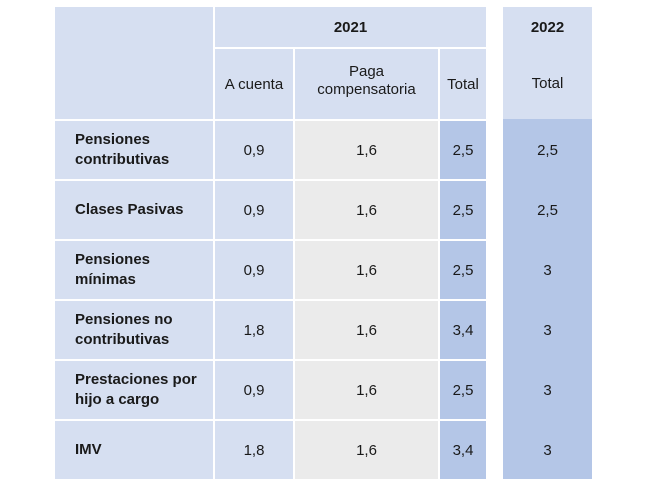 The image size is (650, 484). What do you see at coordinates (134, 210) in the screenshot?
I see `row-label: Clases Pasivas` at bounding box center [134, 210].